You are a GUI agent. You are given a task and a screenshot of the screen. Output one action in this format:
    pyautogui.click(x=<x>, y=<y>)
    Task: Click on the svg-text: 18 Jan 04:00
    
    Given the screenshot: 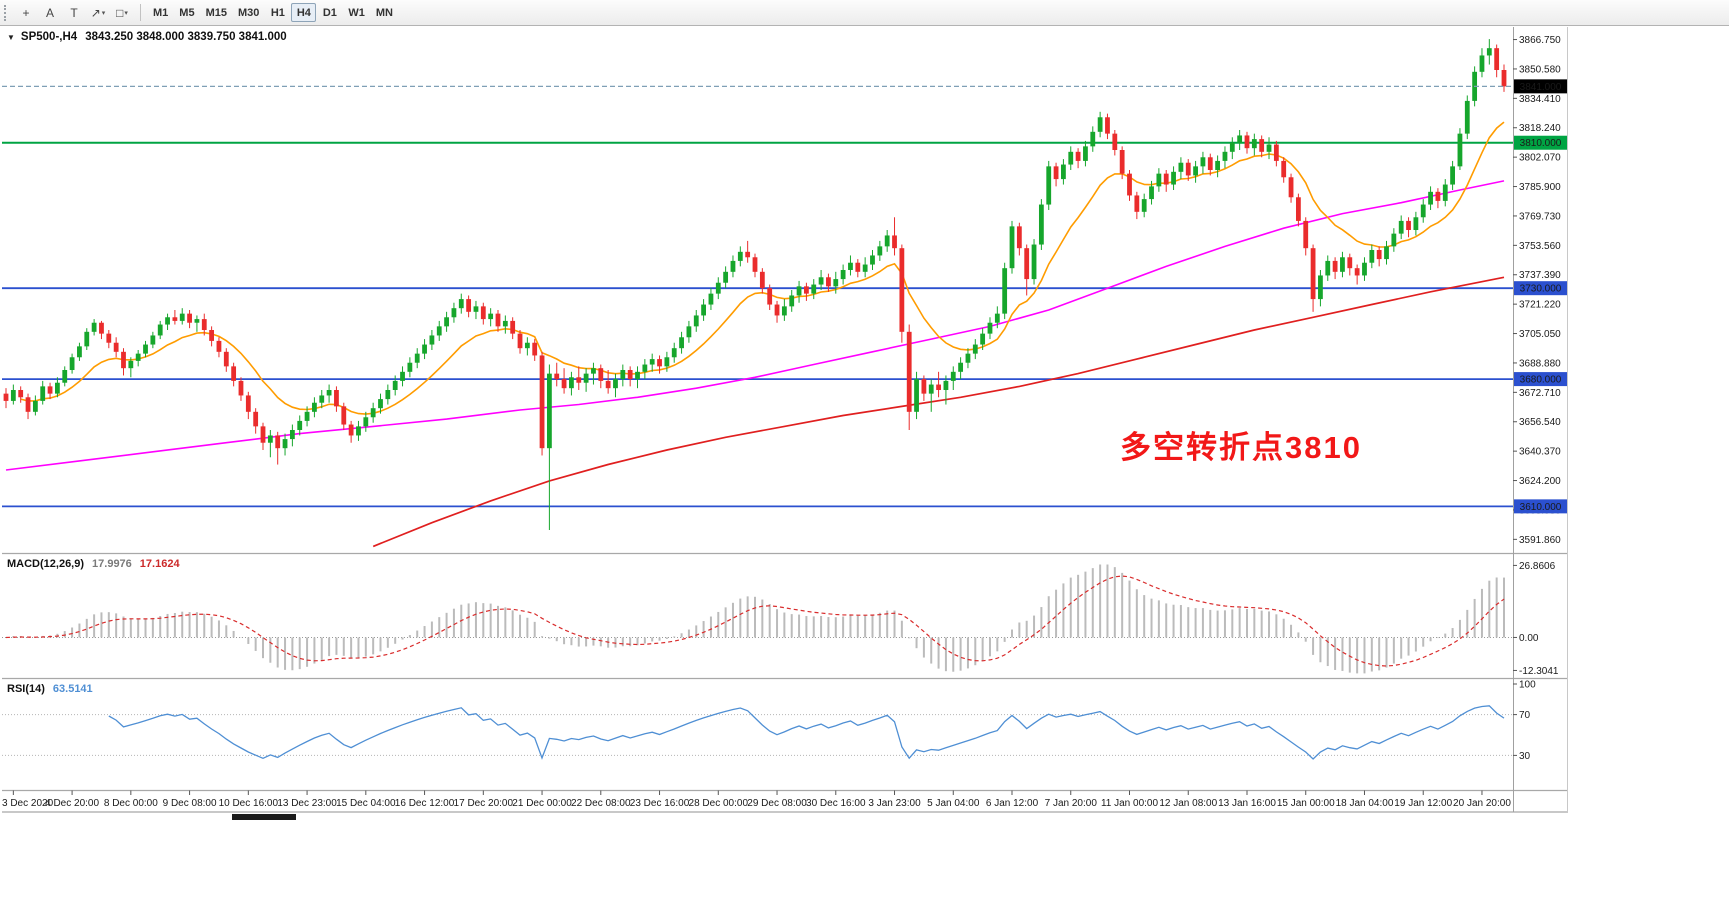 What is the action you would take?
    pyautogui.click(x=1365, y=803)
    